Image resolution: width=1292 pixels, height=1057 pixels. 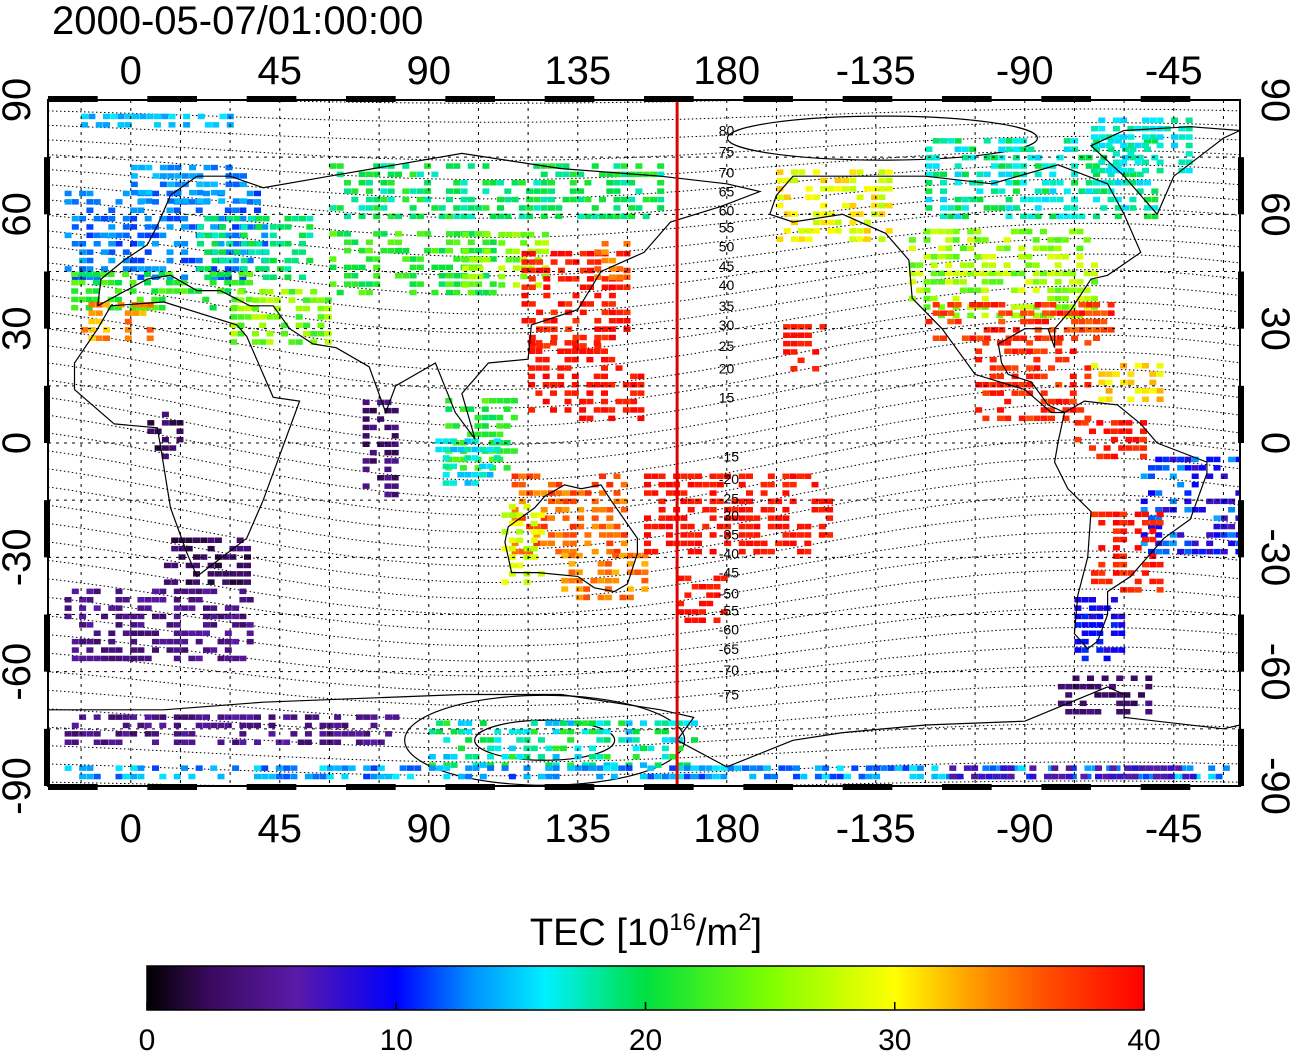 I want to click on x-axis-bottom-label: -90, so click(x=1025, y=829).